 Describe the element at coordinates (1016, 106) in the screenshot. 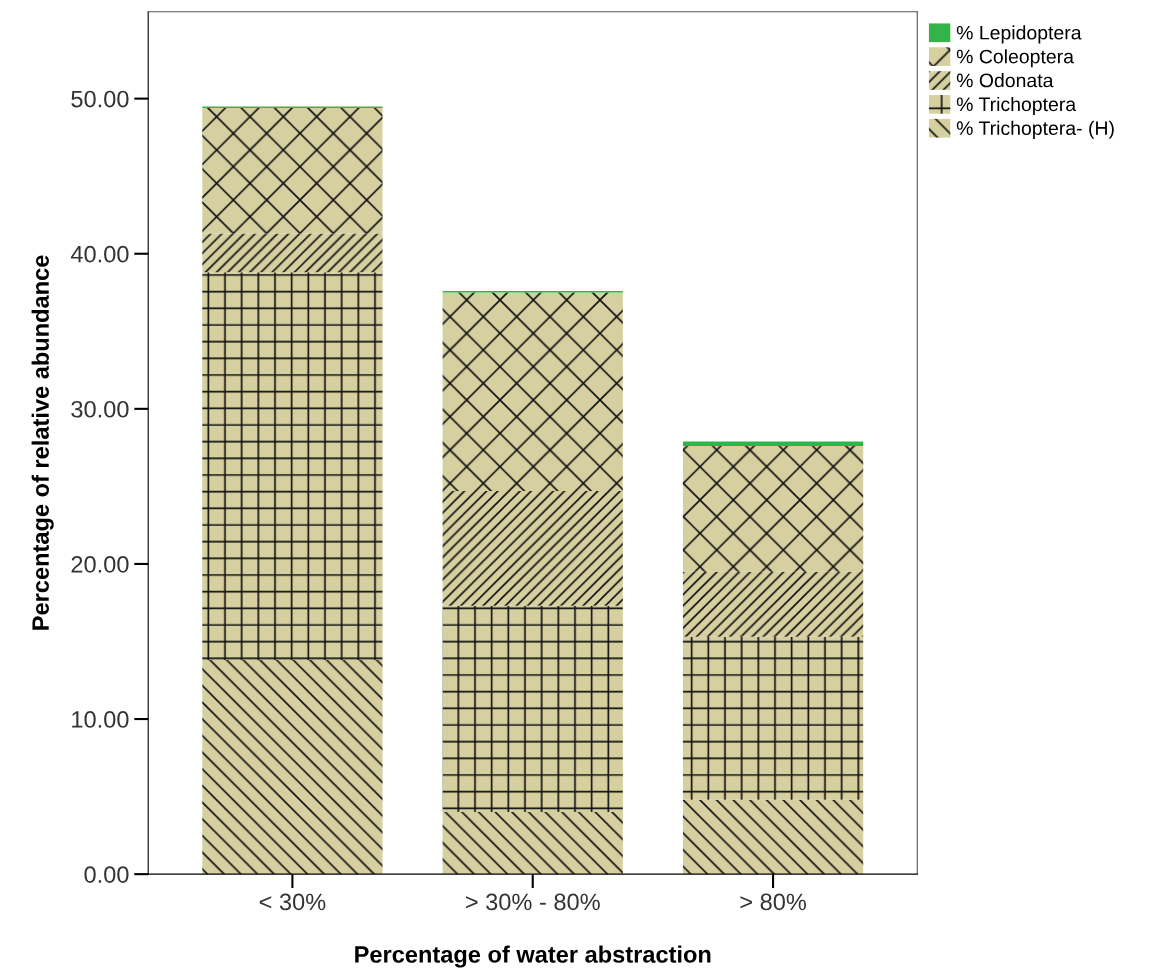

I see `legend-label: % Trichoptera` at that location.